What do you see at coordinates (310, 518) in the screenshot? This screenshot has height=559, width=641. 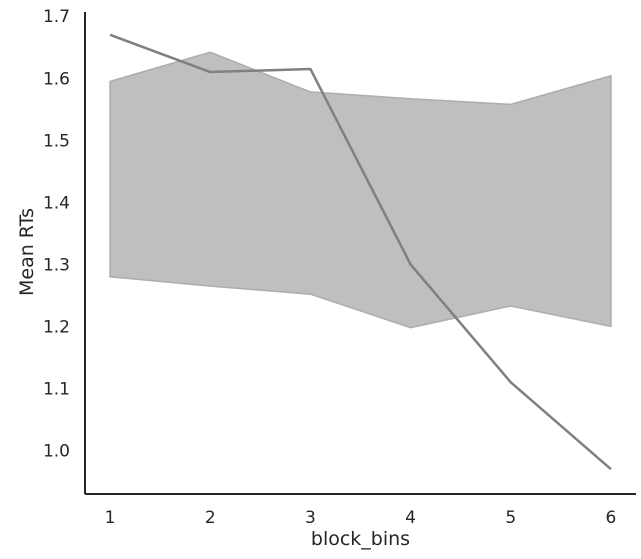 I see `x-tick-label: 3` at bounding box center [310, 518].